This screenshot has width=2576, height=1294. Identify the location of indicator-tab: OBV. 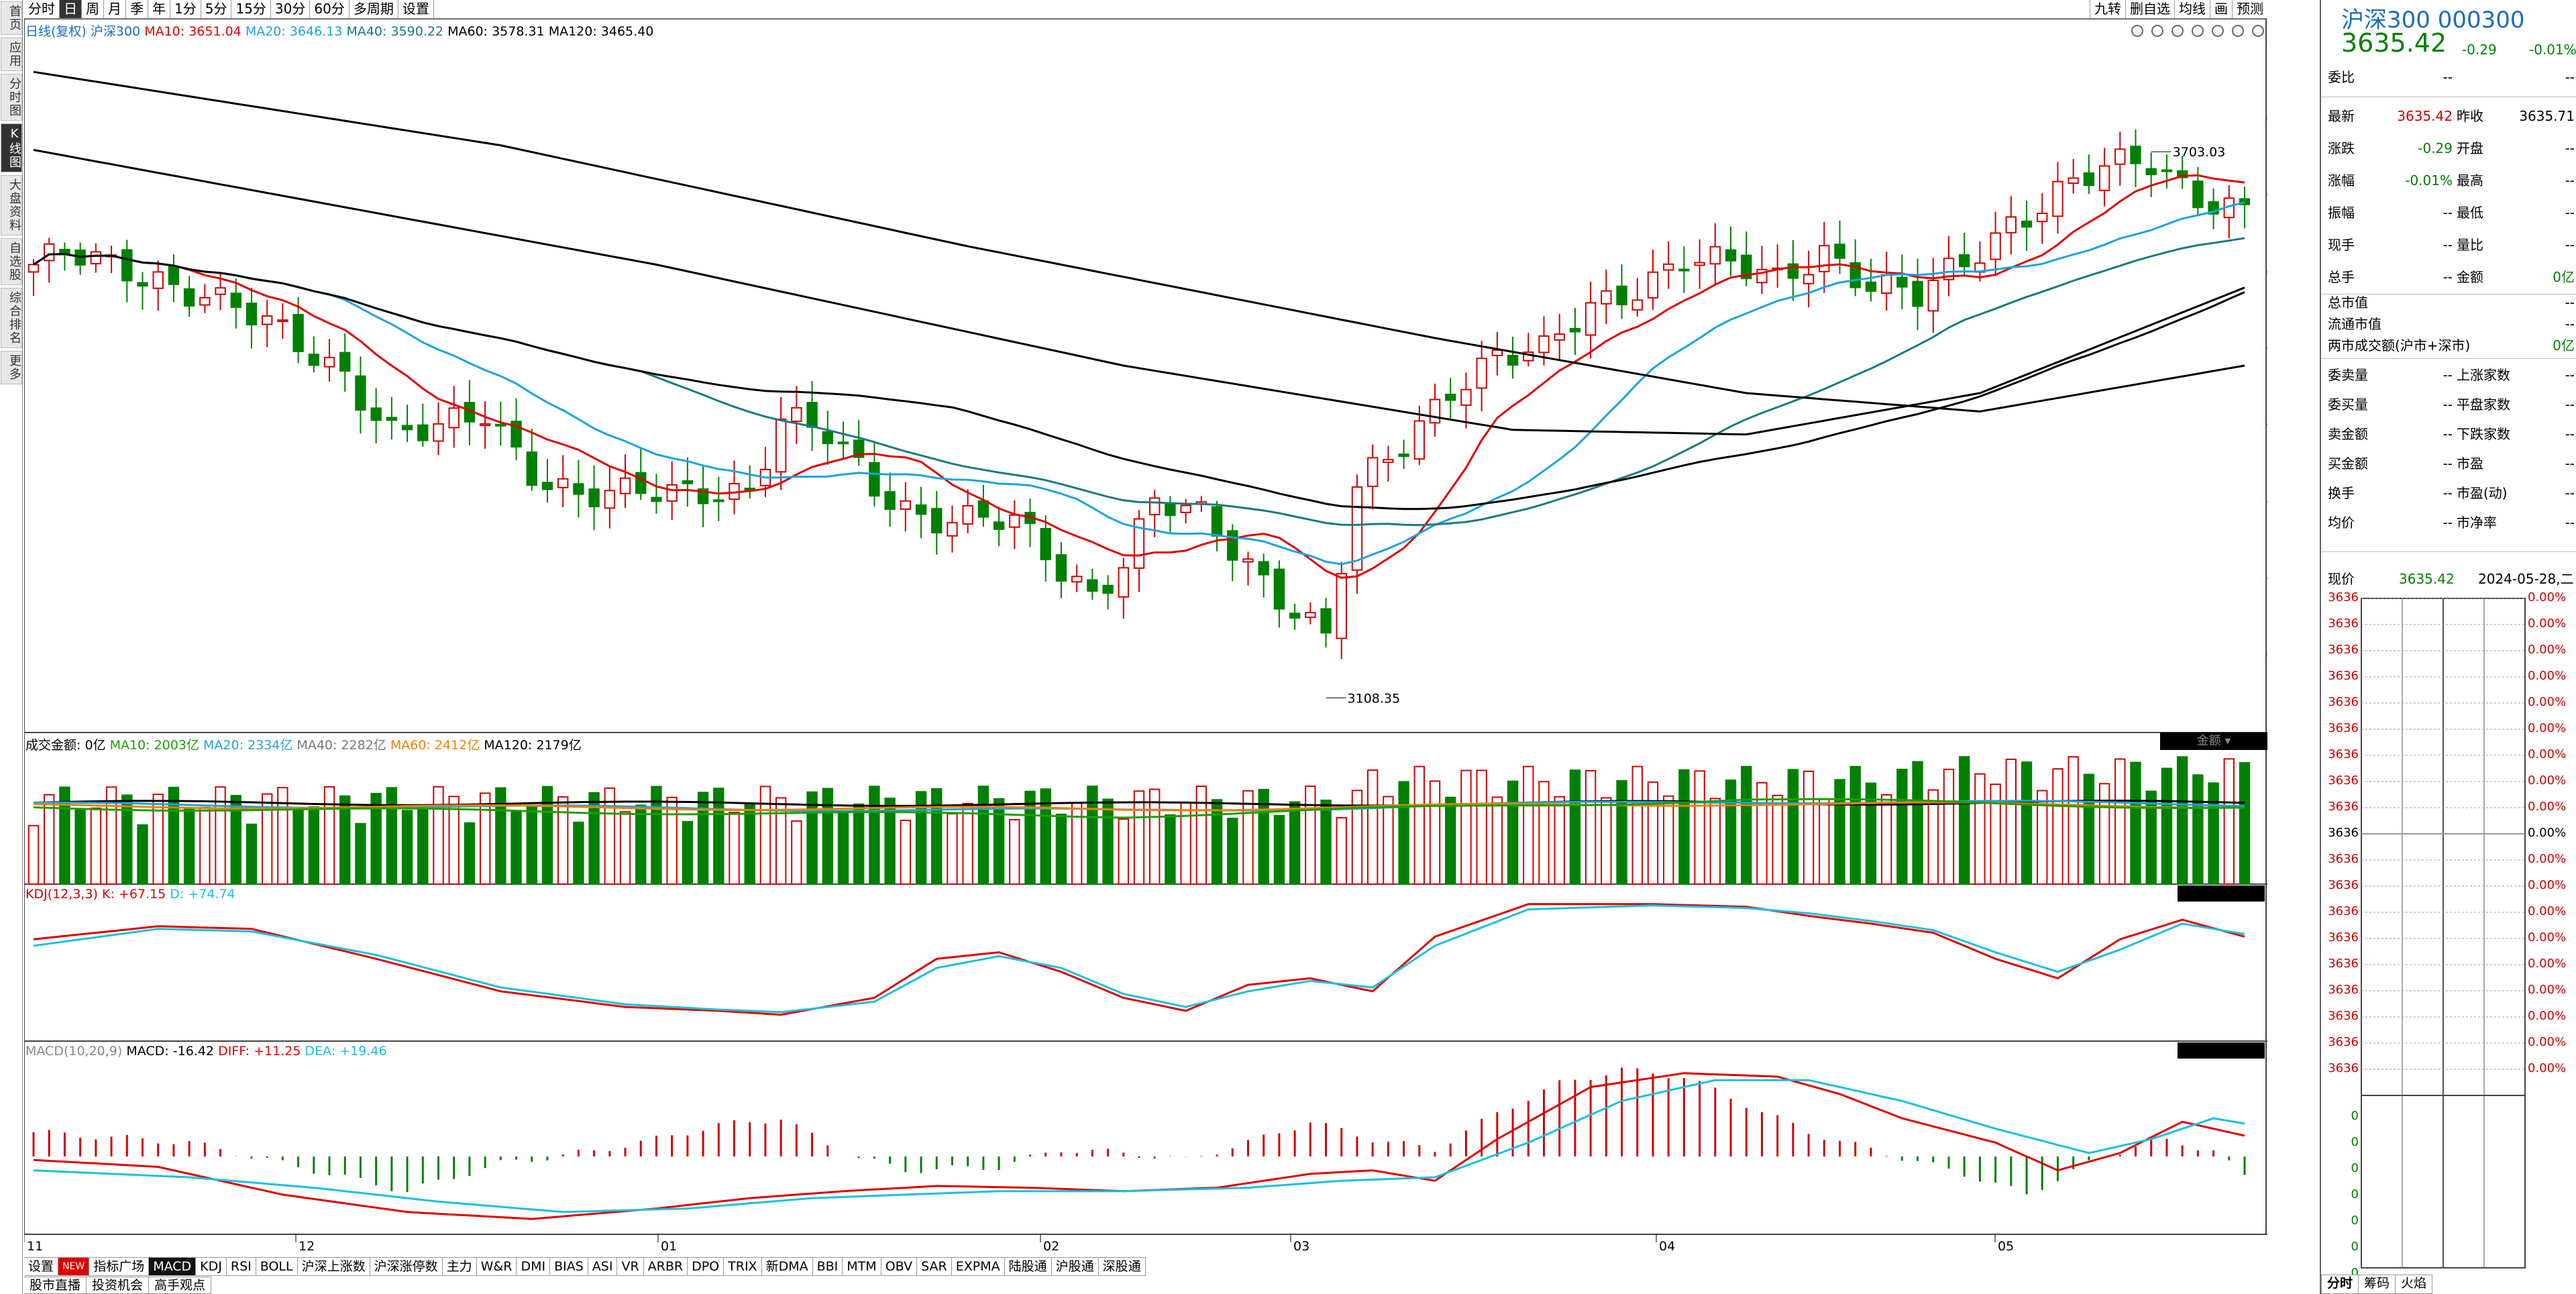
(899, 1266).